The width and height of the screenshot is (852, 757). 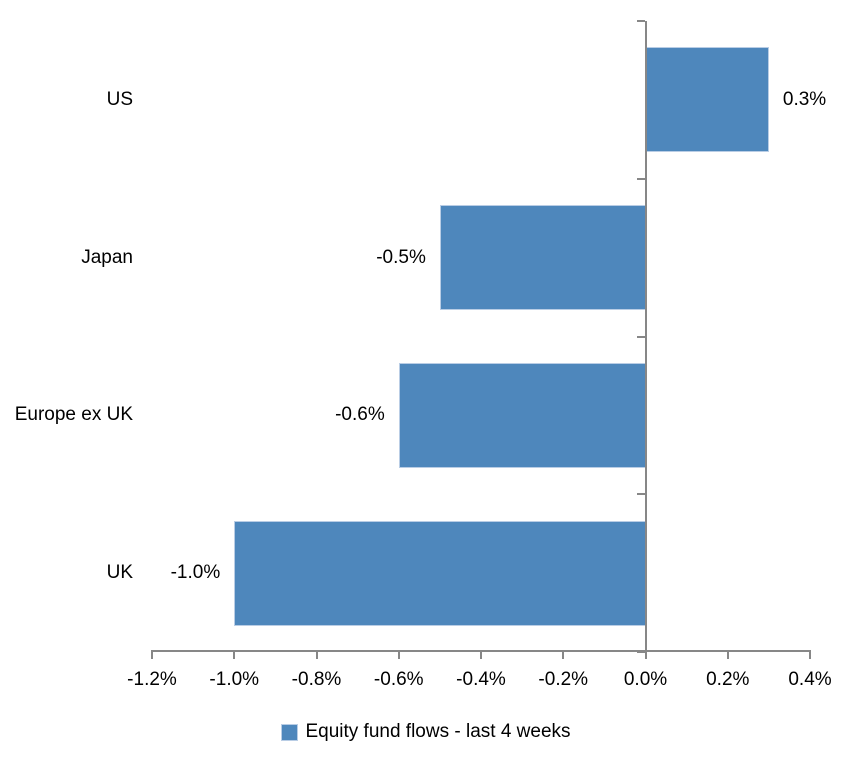 I want to click on category-axis-line, so click(x=645, y=336).